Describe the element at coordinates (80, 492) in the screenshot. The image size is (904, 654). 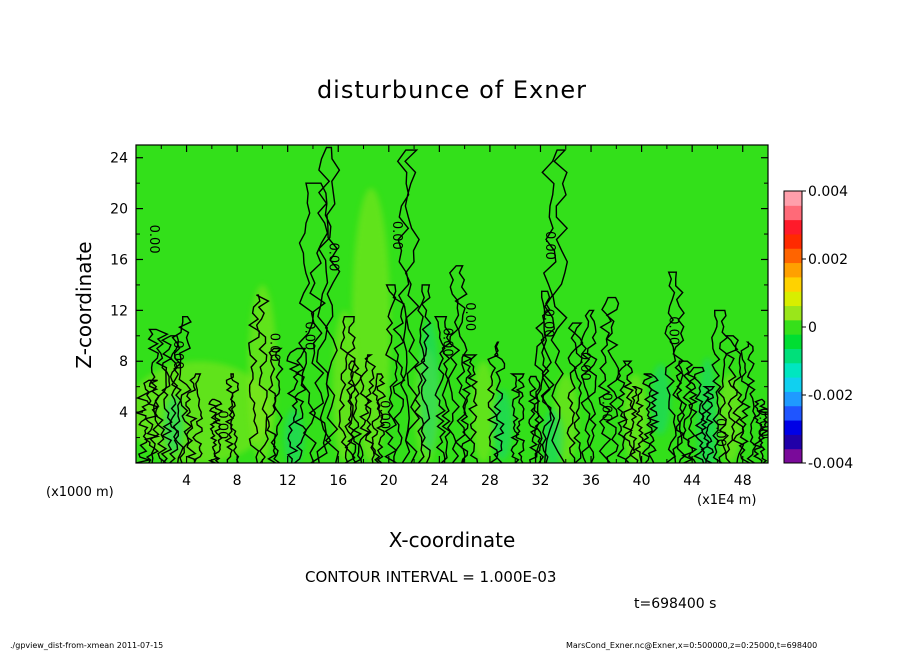
I see `x-unit-left: (x1000 m)` at that location.